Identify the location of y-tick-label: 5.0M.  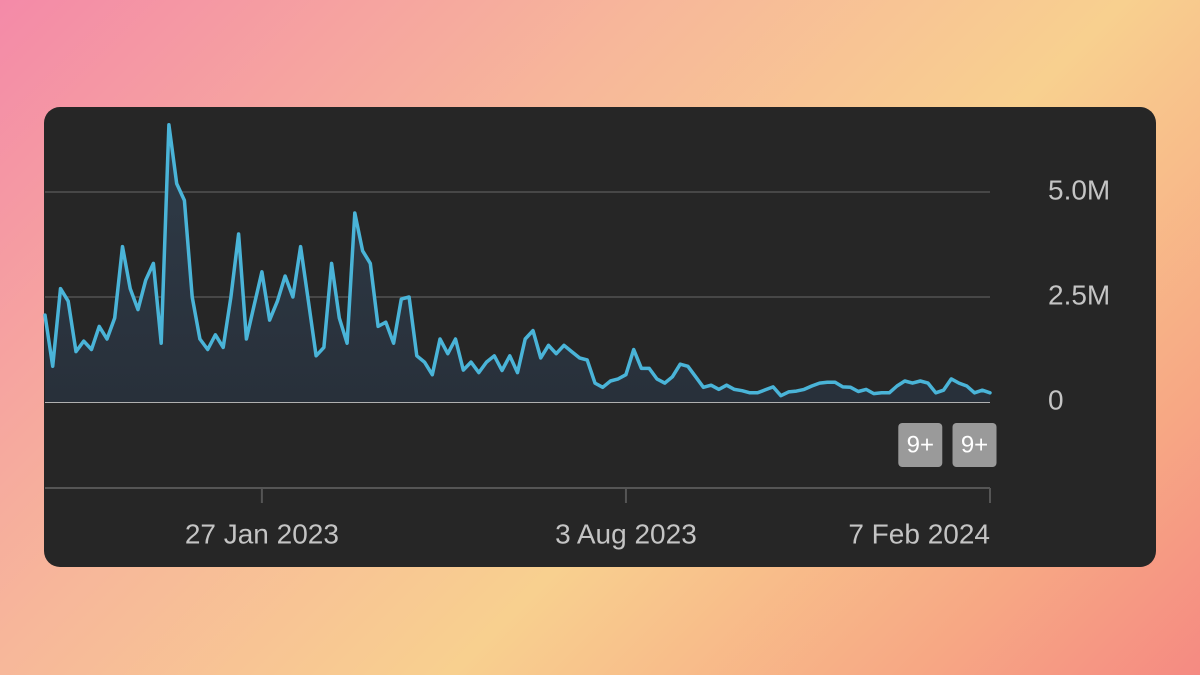
(1079, 189).